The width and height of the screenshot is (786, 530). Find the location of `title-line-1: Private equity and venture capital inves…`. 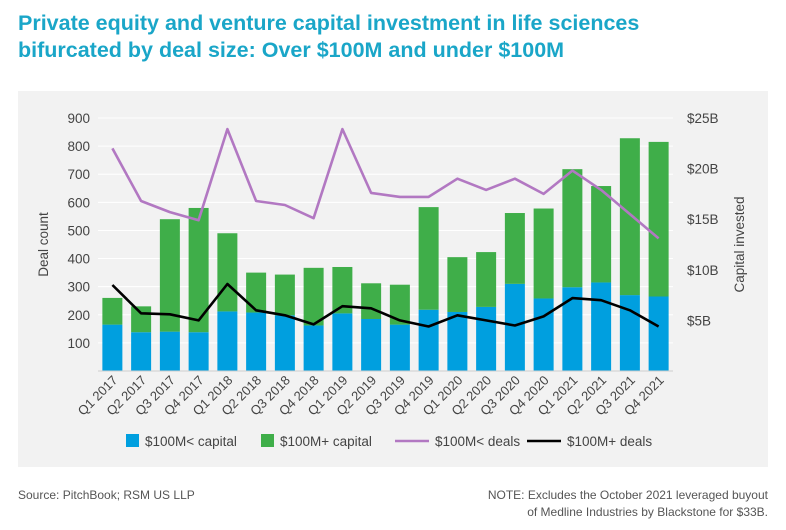

title-line-1: Private equity and venture capital inves… is located at coordinates (329, 23).